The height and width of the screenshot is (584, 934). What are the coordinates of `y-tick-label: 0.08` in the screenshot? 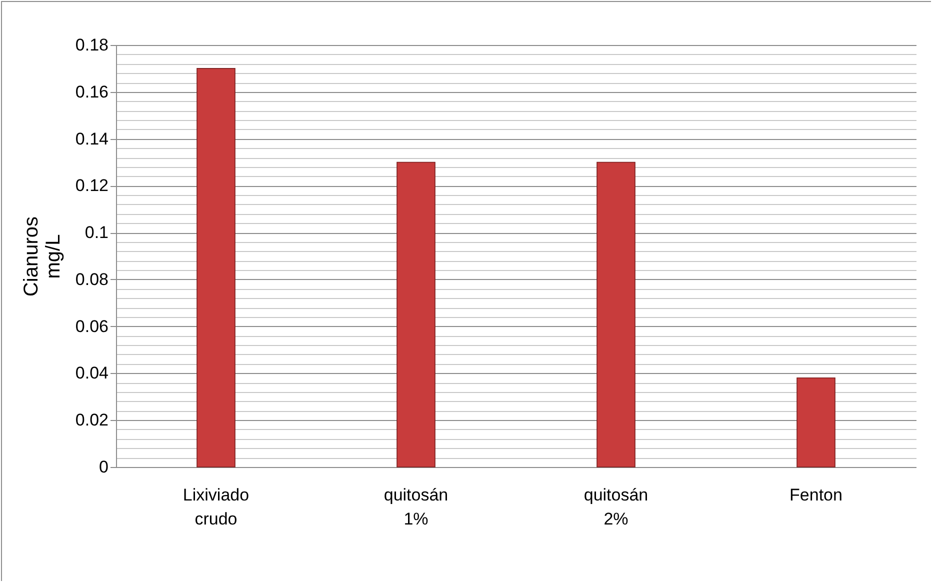 It's located at (91, 279).